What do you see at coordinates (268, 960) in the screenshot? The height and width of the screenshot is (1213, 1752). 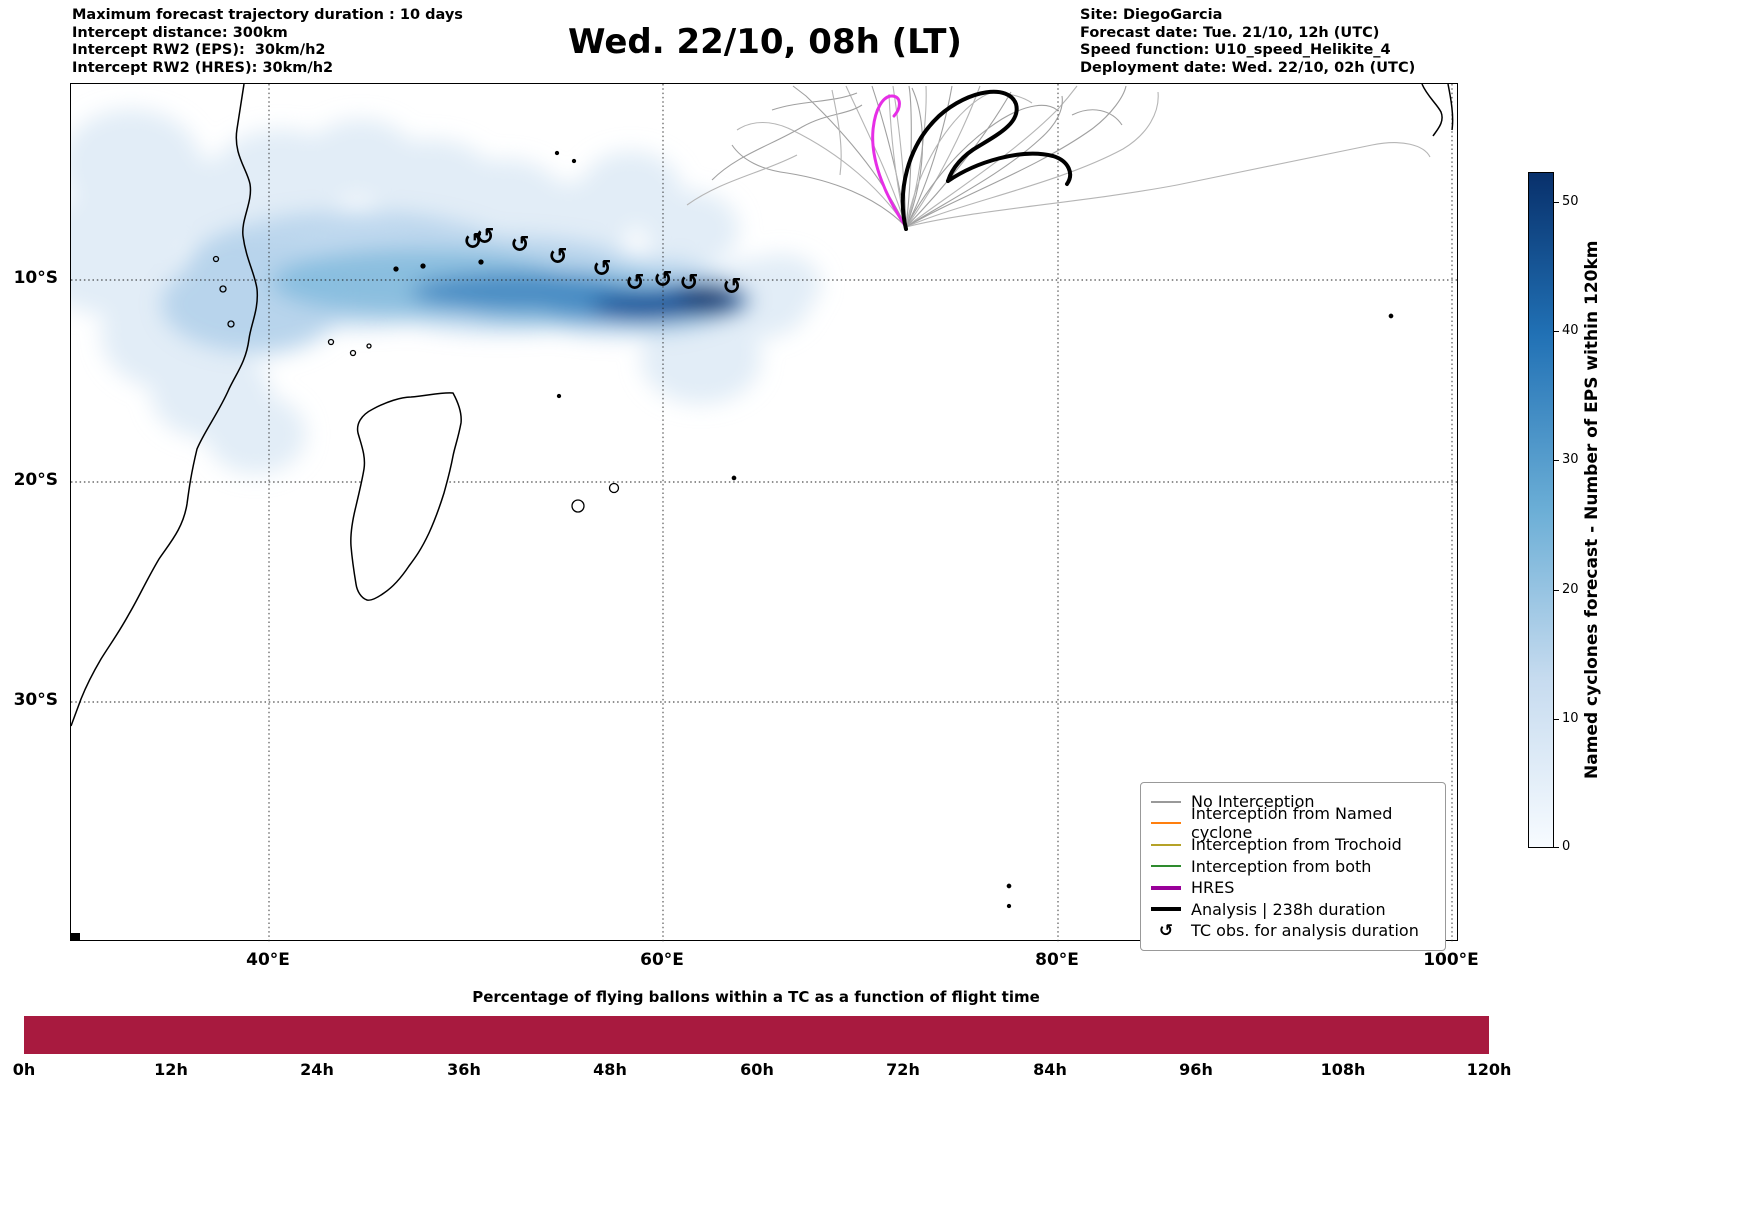 I see `lon-tick: 40°E` at bounding box center [268, 960].